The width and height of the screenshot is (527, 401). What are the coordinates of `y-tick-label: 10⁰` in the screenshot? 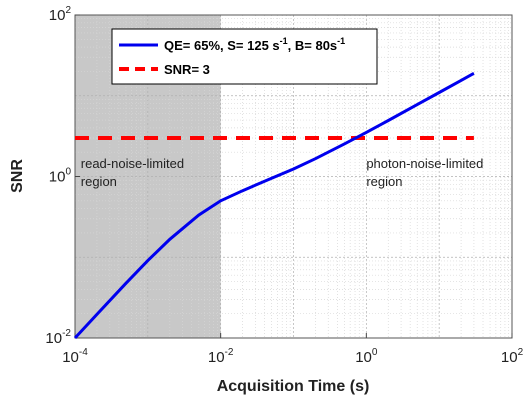 It's located at (60, 176).